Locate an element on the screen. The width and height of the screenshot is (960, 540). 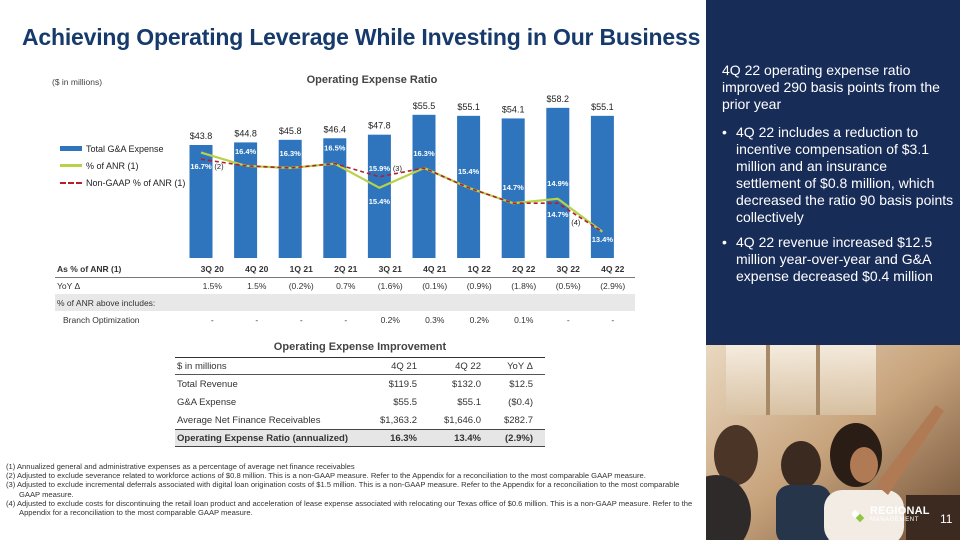
improvement-row: Total Revenue $119.5 $132.0 $12.5 is located at coordinates (360, 384).